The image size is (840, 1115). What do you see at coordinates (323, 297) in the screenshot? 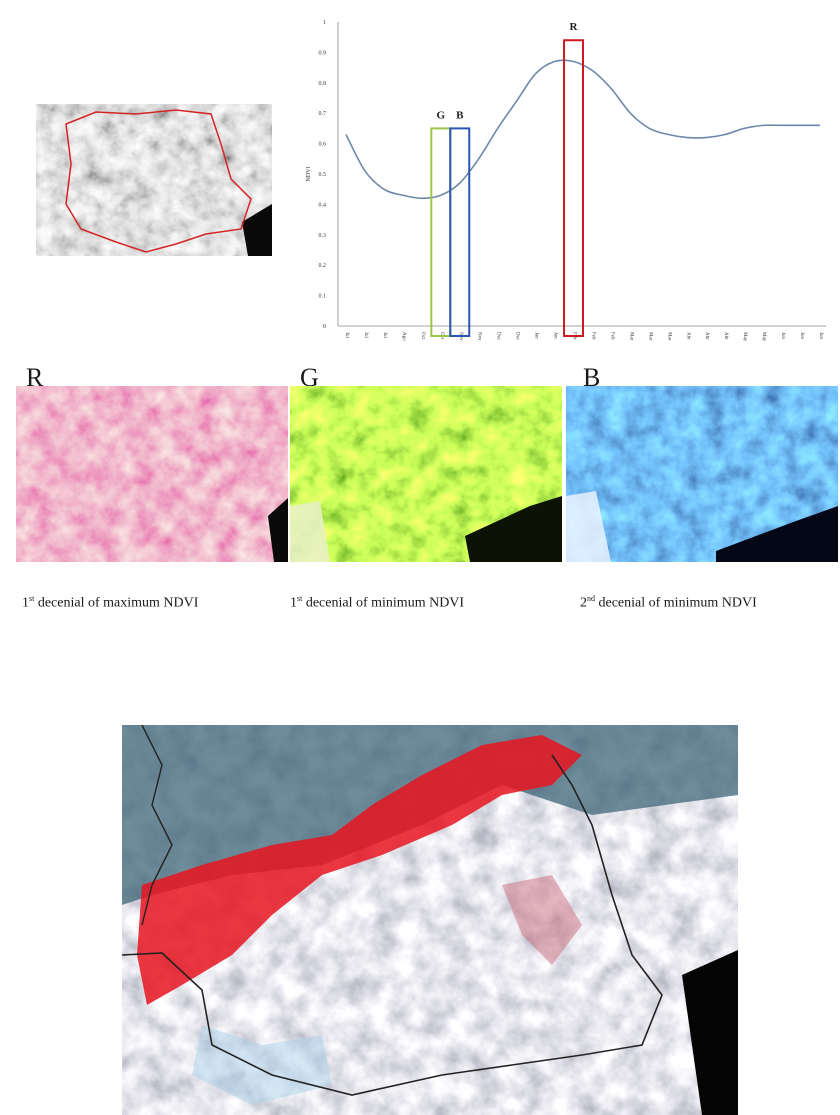
I see `y-tick-label: 0.1` at bounding box center [323, 297].